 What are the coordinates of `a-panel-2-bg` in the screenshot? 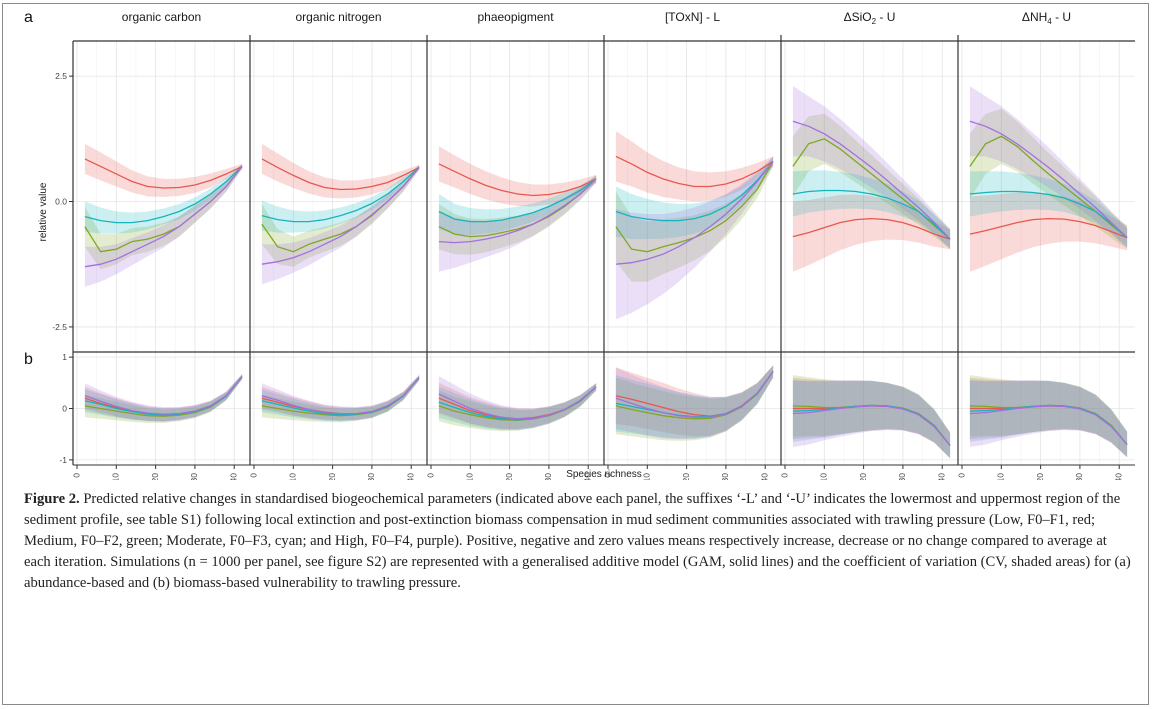 It's located at (515, 196).